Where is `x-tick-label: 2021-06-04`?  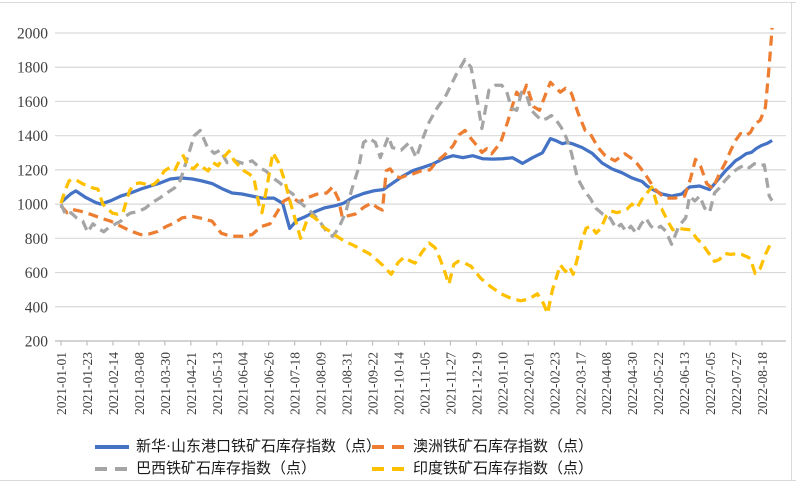
x-tick-label: 2021-06-04 is located at coordinates (243, 383).